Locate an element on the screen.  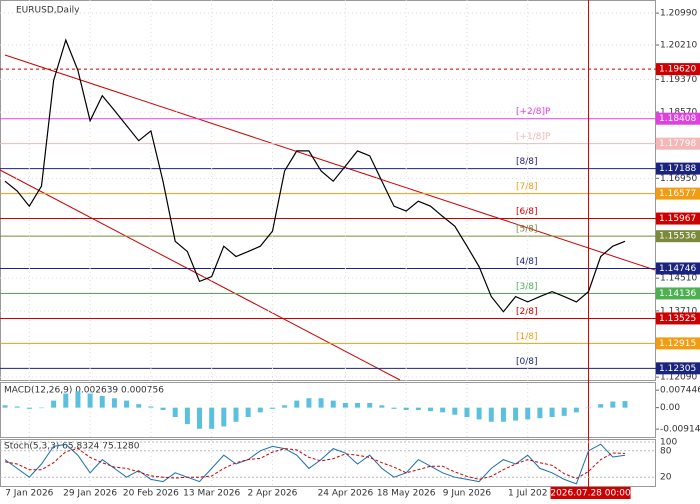
murray-label: [8/8] is located at coordinates (527, 162).